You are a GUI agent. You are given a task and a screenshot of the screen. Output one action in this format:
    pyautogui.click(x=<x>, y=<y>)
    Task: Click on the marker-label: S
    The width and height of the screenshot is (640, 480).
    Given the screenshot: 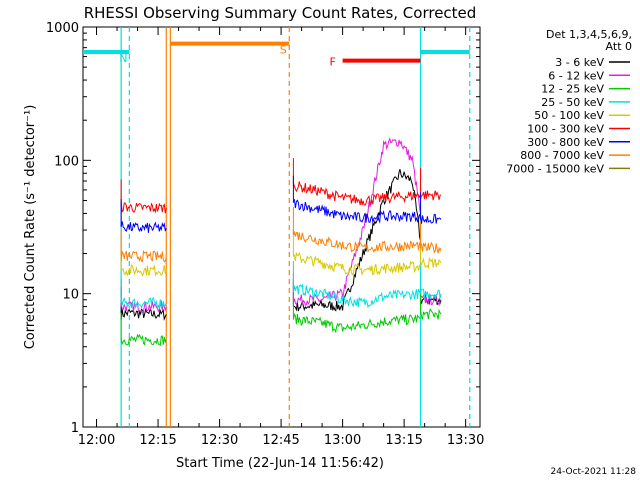 What is the action you would take?
    pyautogui.click(x=283, y=50)
    